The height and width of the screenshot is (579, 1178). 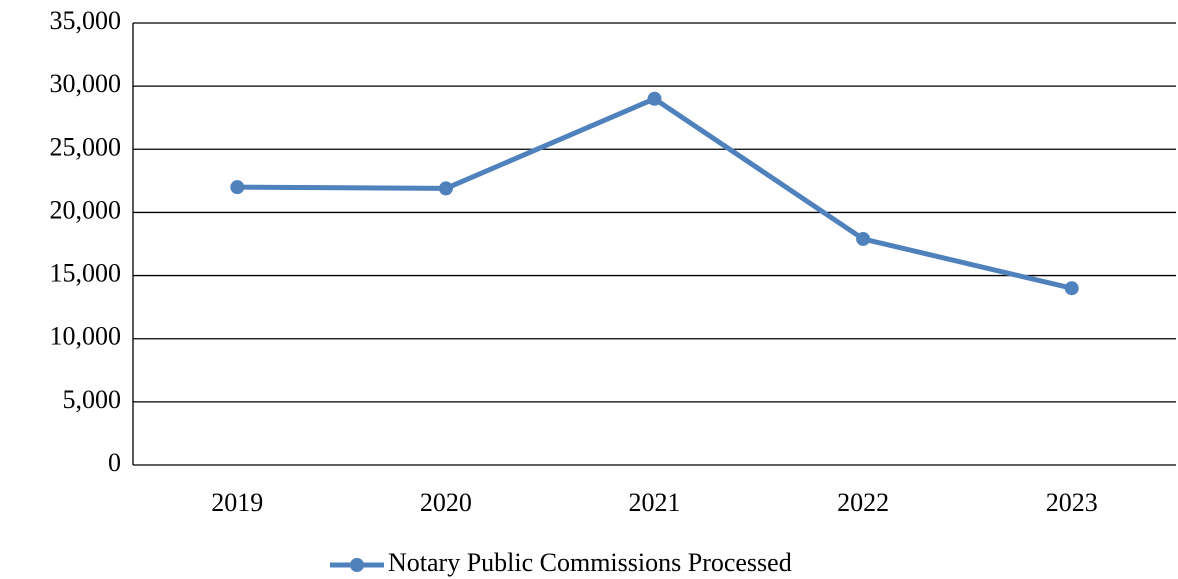 I want to click on y-tick-label: 10,000, so click(x=86, y=336).